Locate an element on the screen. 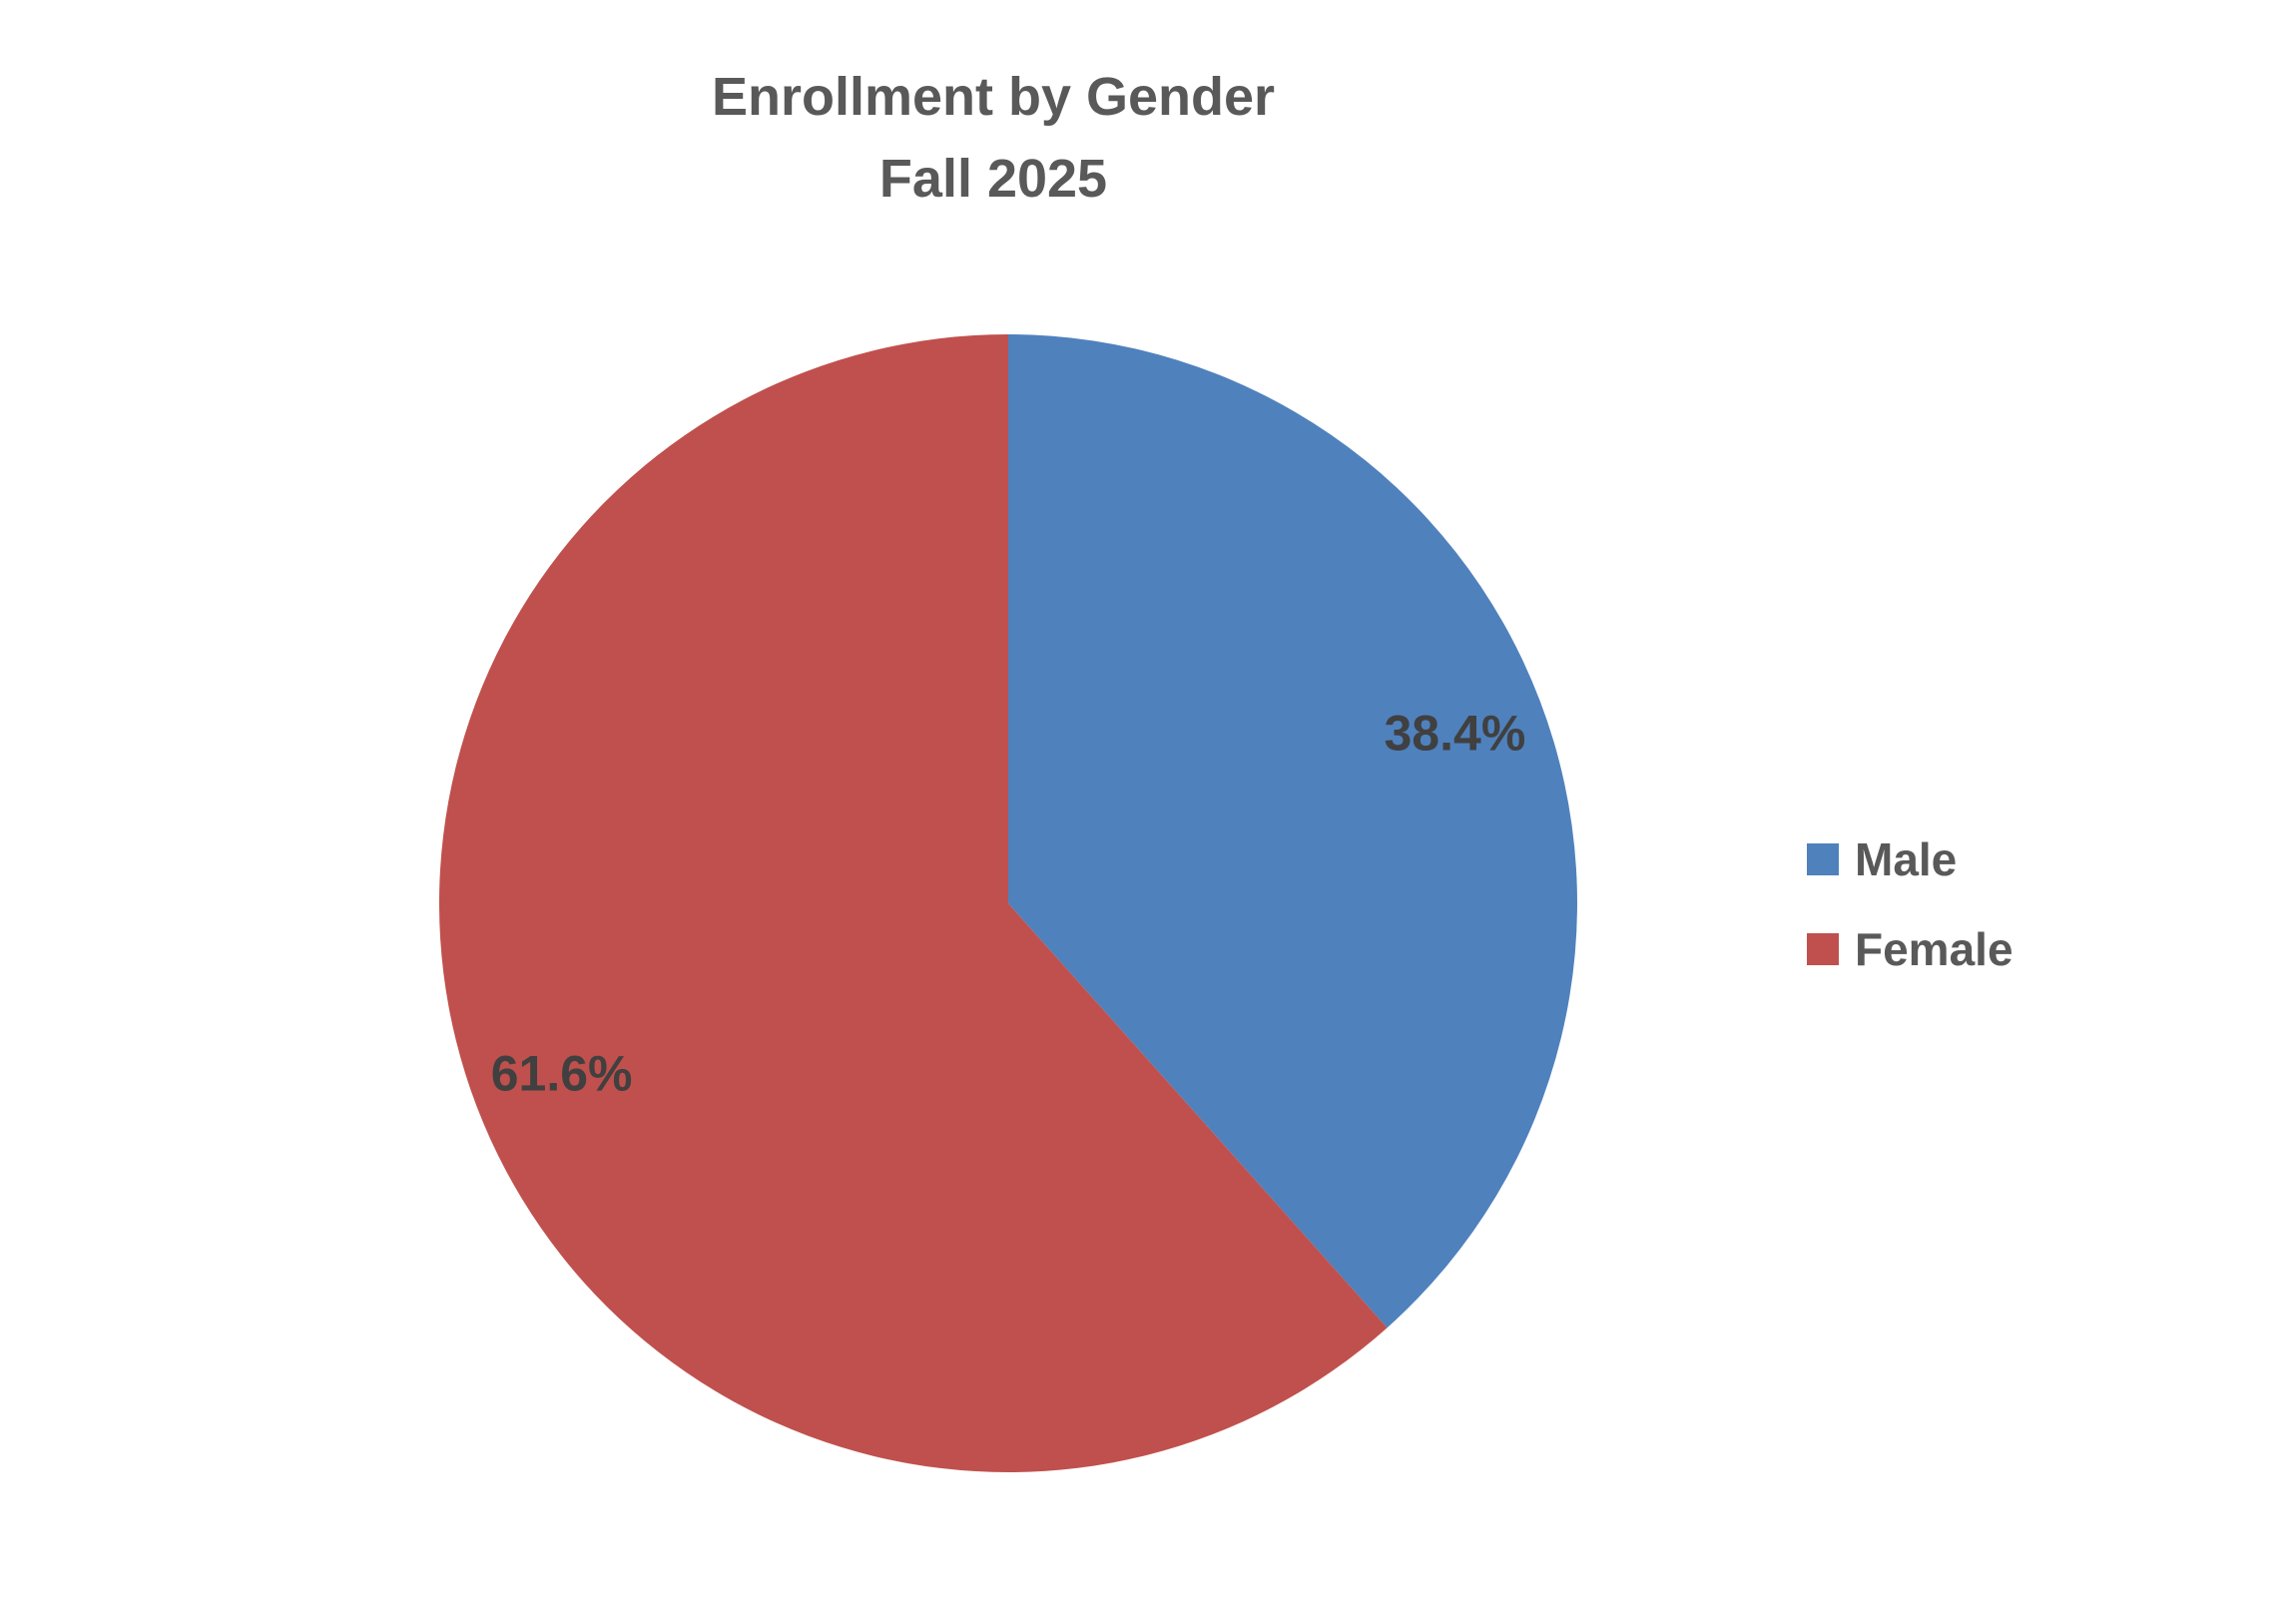  legend-item-male: Male is located at coordinates (1910, 859).